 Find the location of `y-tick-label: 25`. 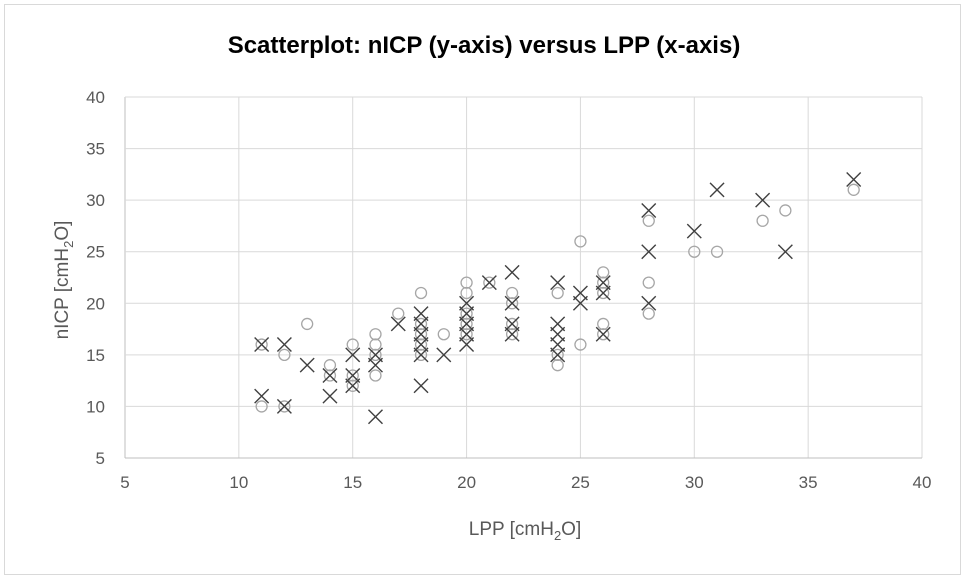

y-tick-label: 25 is located at coordinates (95, 252).